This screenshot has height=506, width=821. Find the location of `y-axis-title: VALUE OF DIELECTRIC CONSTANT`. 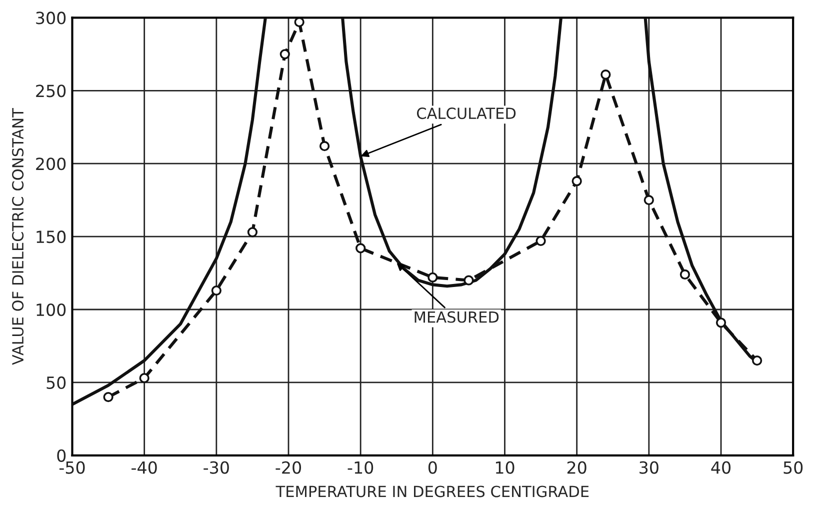

y-axis-title: VALUE OF DIELECTRIC CONSTANT is located at coordinates (18, 236).